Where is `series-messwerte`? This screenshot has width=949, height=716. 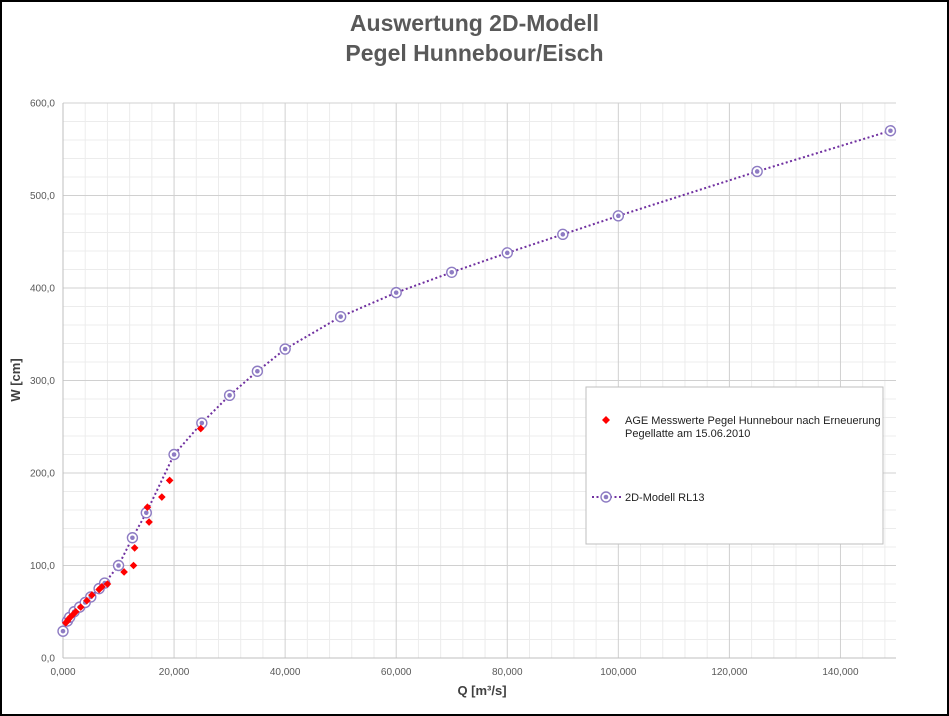 series-messwerte is located at coordinates (133, 525).